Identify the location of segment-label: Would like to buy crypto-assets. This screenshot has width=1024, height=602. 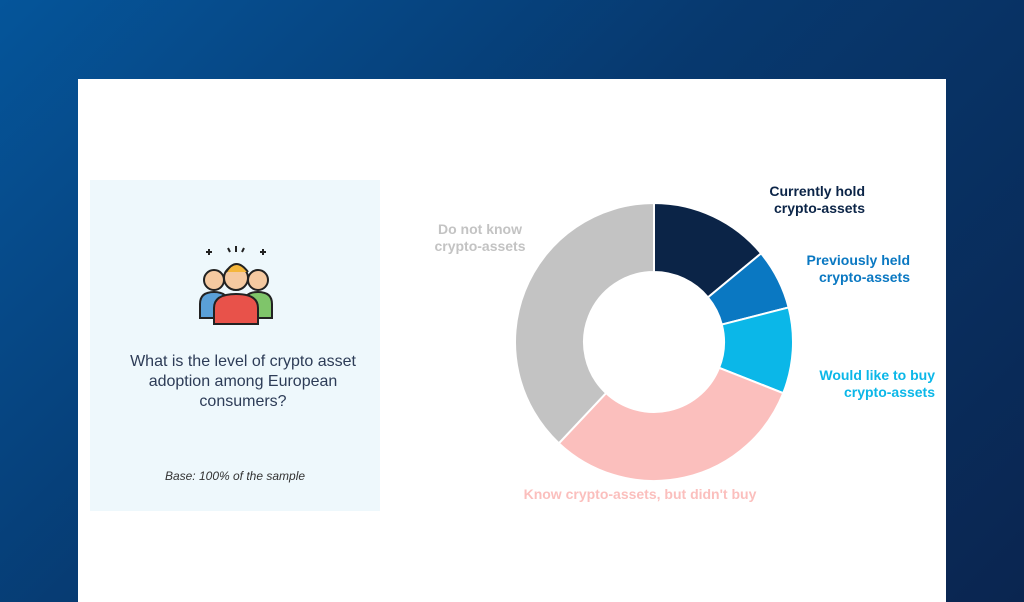
(877, 383).